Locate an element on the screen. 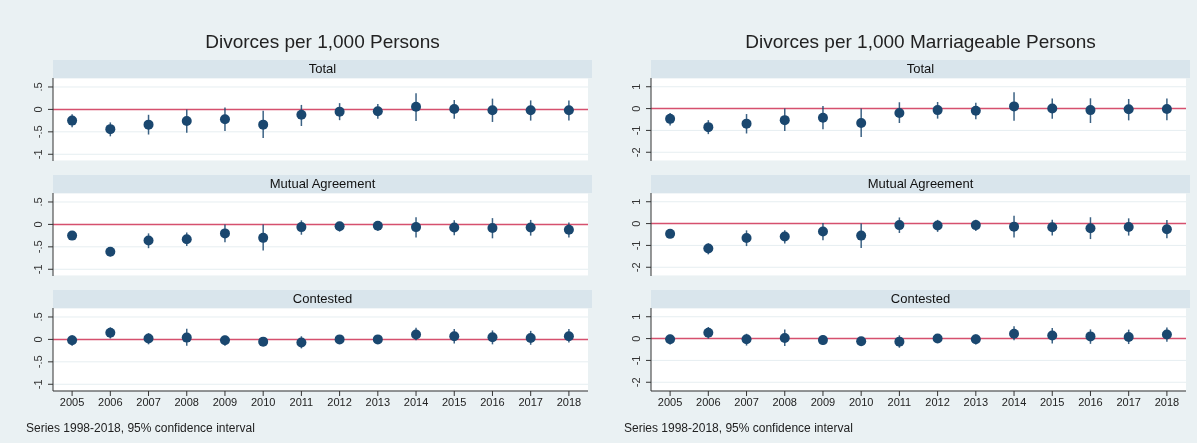 The width and height of the screenshot is (1197, 443). chart-title: Divorces per 1,000 Persons is located at coordinates (322, 42).